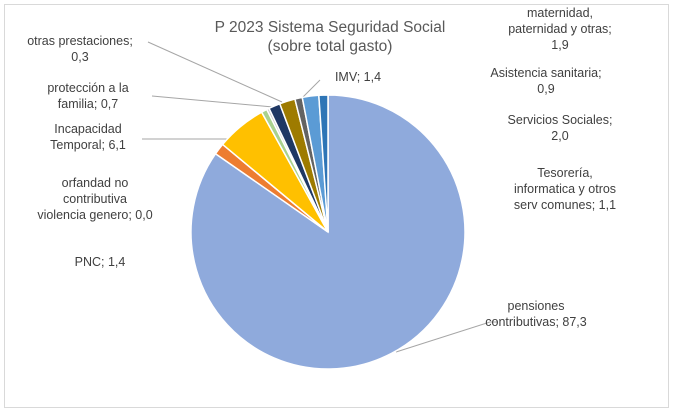 The image size is (673, 412). I want to click on slice-label: otras prestaciones; 0,3, so click(80, 49).